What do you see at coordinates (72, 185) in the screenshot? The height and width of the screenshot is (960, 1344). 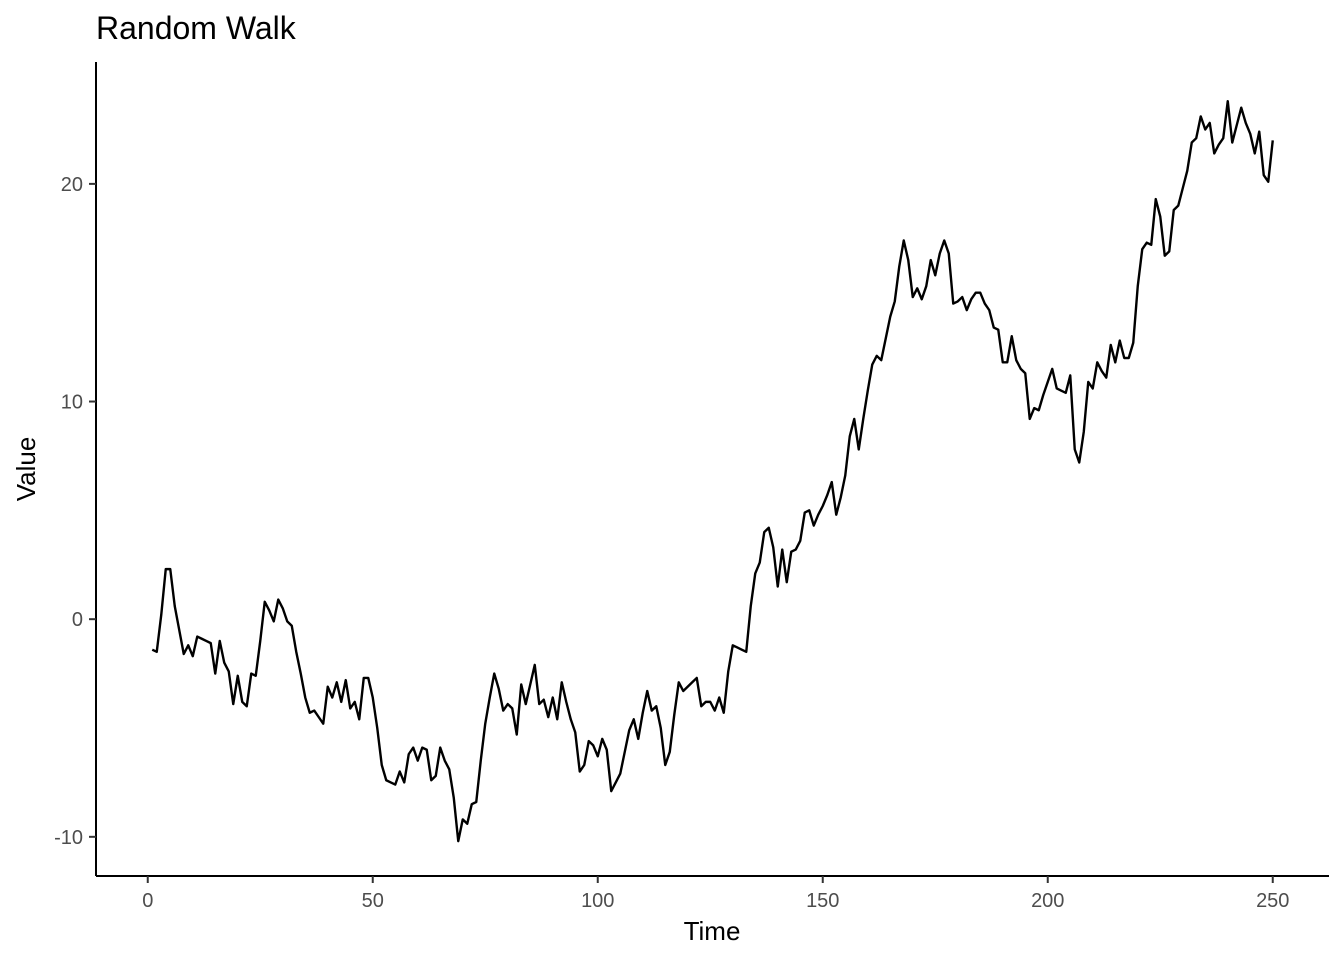 I see `y-tick-label: 20` at bounding box center [72, 185].